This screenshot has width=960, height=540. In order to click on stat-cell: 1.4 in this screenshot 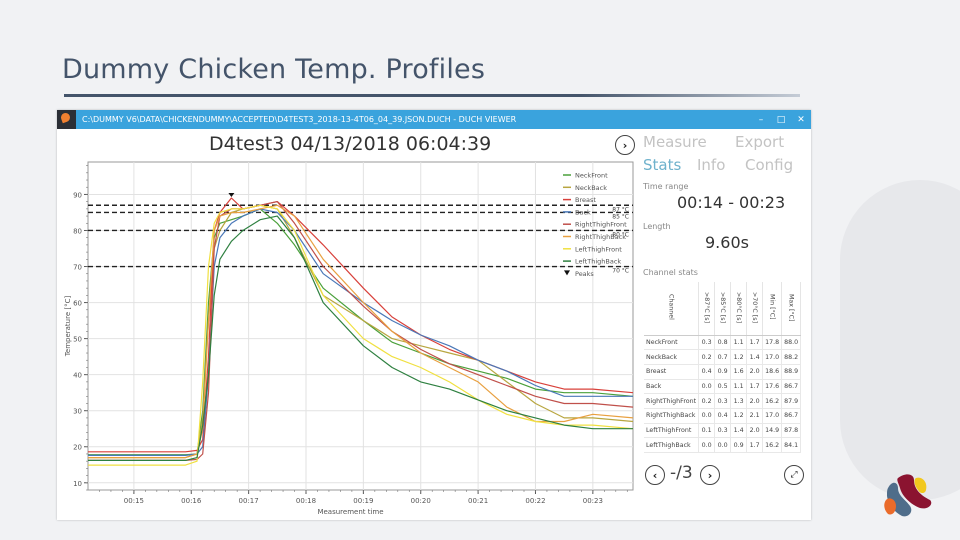, I will do `click(739, 431)`.